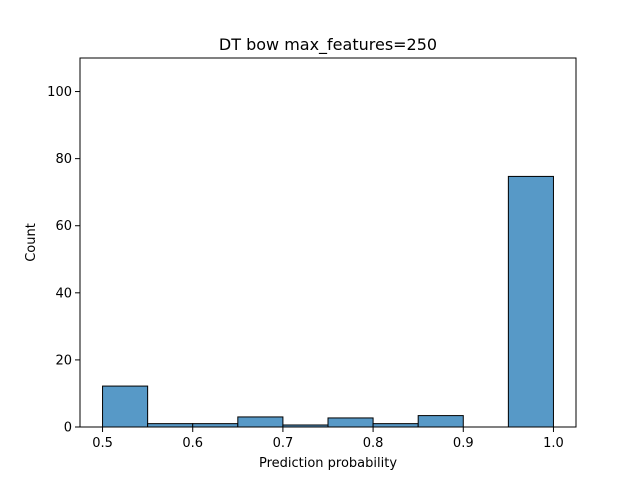  What do you see at coordinates (283, 443) in the screenshot?
I see `x-tick-label-2: 0.7` at bounding box center [283, 443].